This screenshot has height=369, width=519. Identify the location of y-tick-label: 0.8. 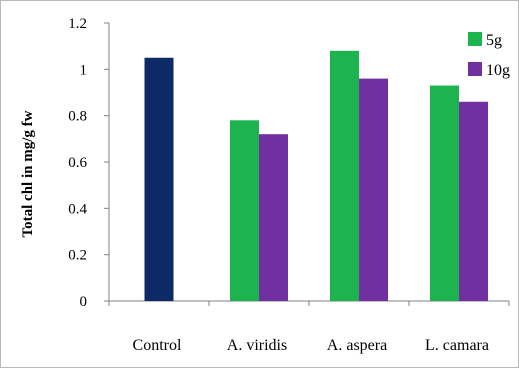
(77, 117).